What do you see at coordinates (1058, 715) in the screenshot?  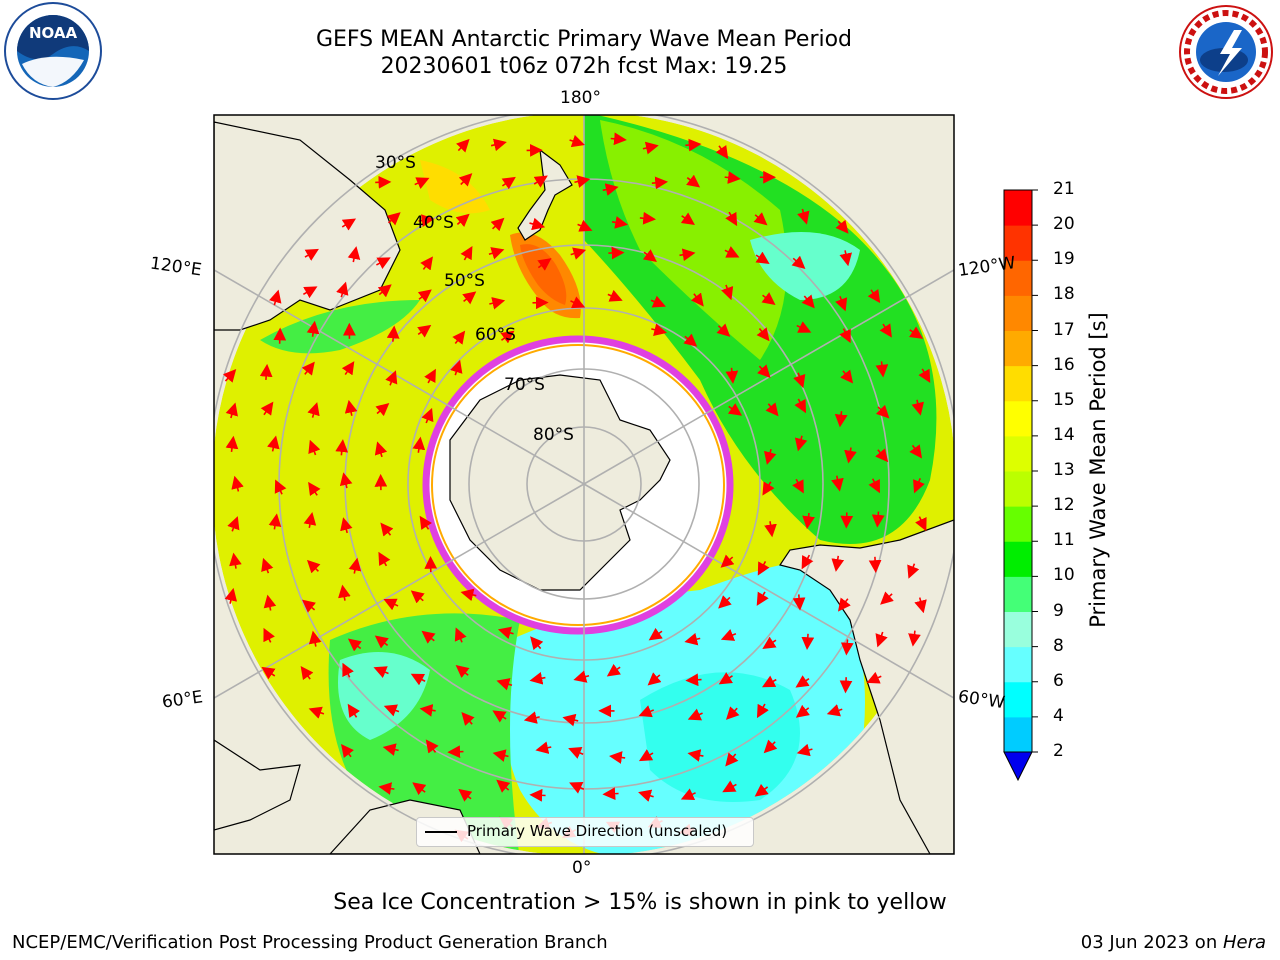 I see `colorbar-tick-label: 4` at bounding box center [1058, 715].